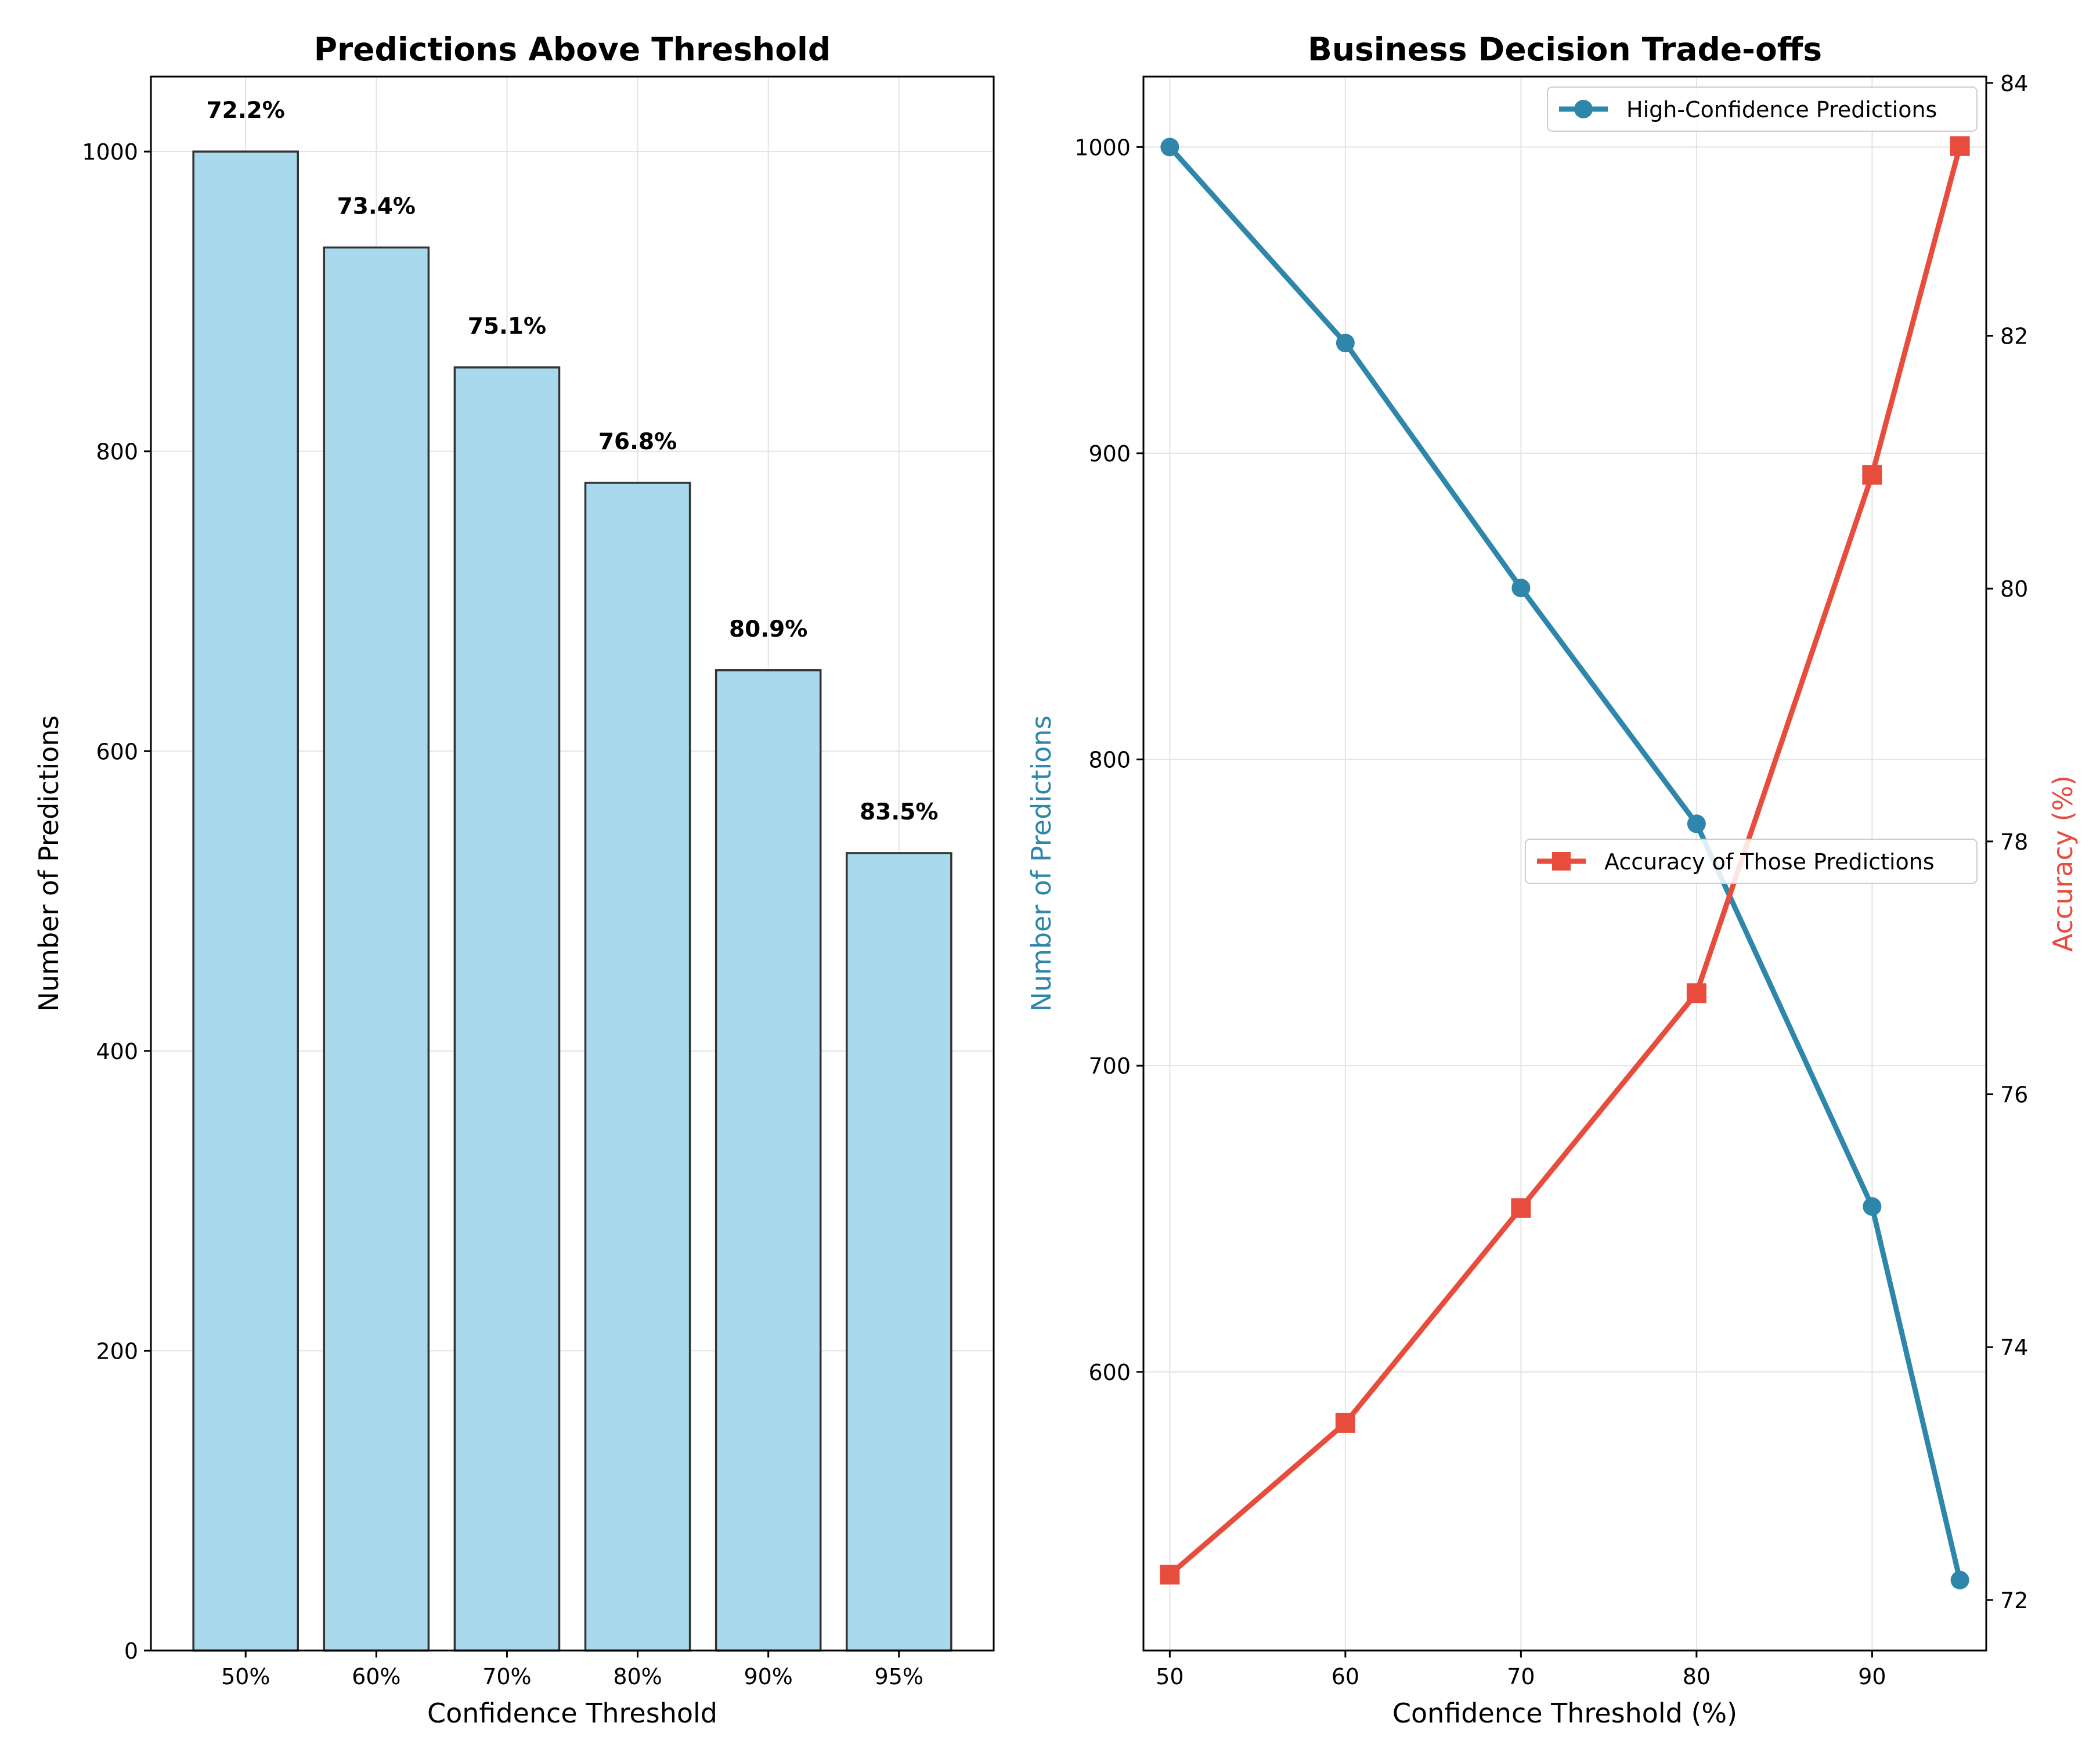 The image size is (2100, 1755). Describe the element at coordinates (768, 1161) in the screenshot. I see `bar-90pct` at that location.